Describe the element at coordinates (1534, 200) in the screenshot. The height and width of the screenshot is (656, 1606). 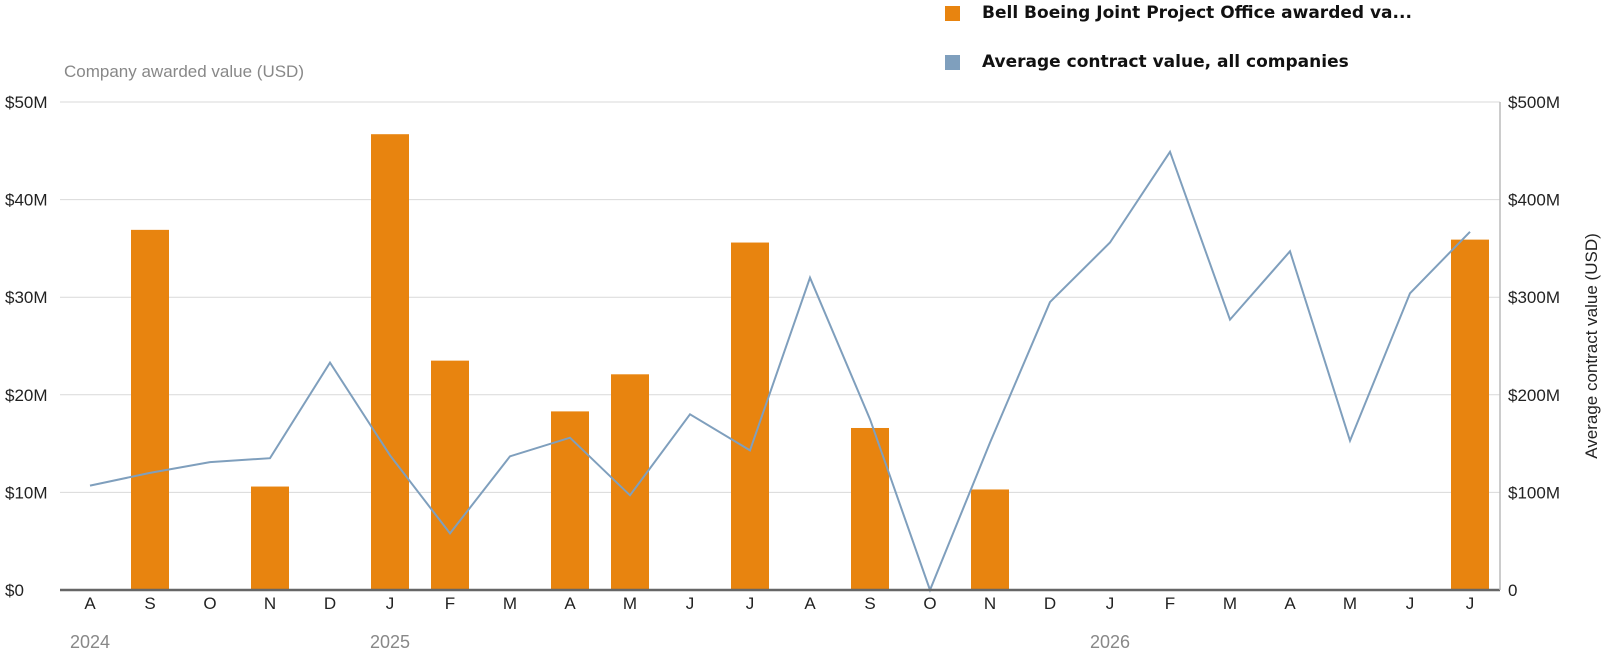
I see `y-right-tick-label: $400M` at that location.